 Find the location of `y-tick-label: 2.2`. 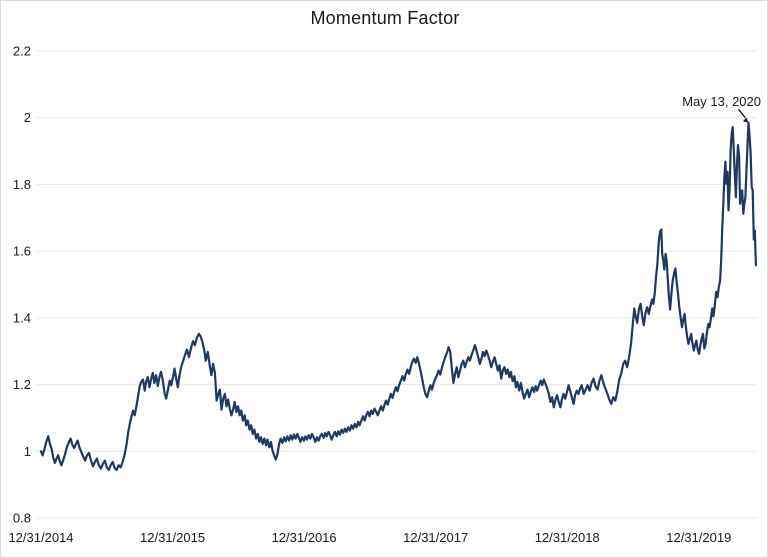

y-tick-label: 2.2 is located at coordinates (22, 51).